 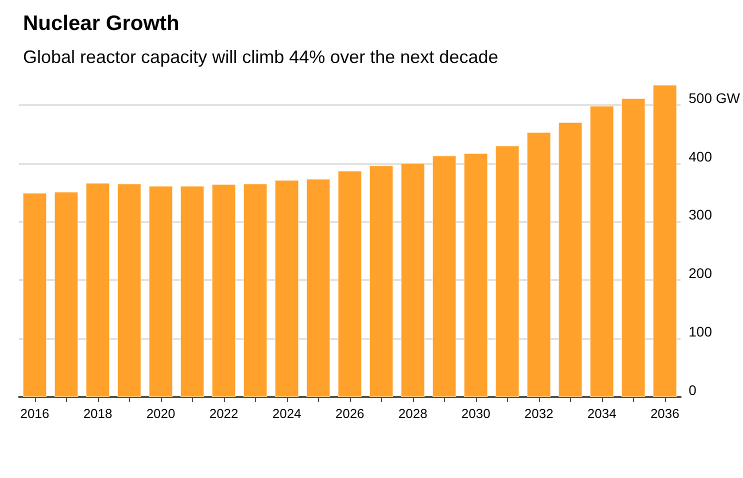 What do you see at coordinates (700, 273) in the screenshot?
I see `y-tick-label: 200` at bounding box center [700, 273].